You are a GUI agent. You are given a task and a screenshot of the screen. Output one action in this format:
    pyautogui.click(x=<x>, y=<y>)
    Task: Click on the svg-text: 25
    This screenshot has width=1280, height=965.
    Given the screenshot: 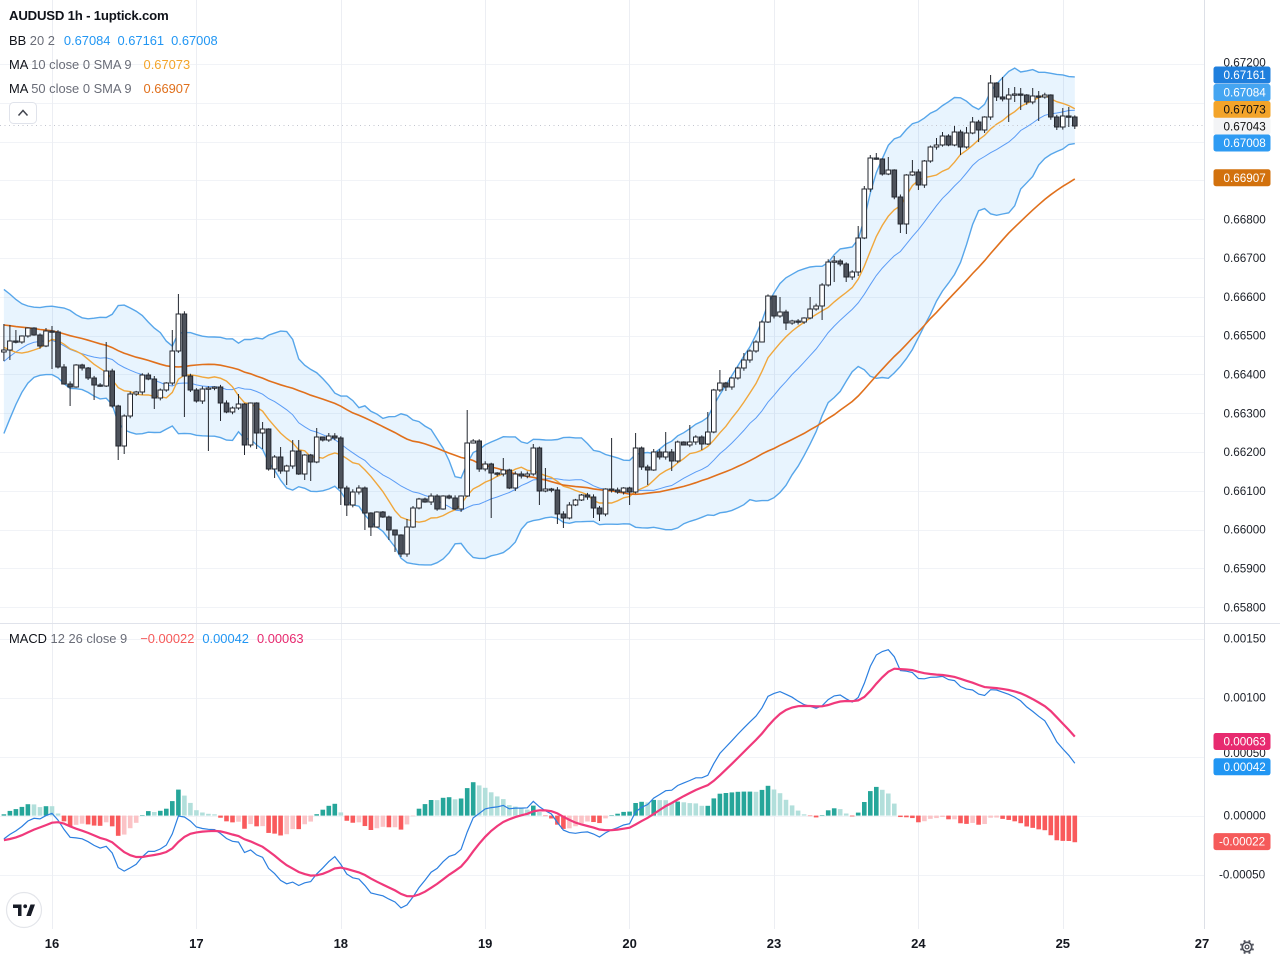 What is the action you would take?
    pyautogui.click(x=1063, y=943)
    